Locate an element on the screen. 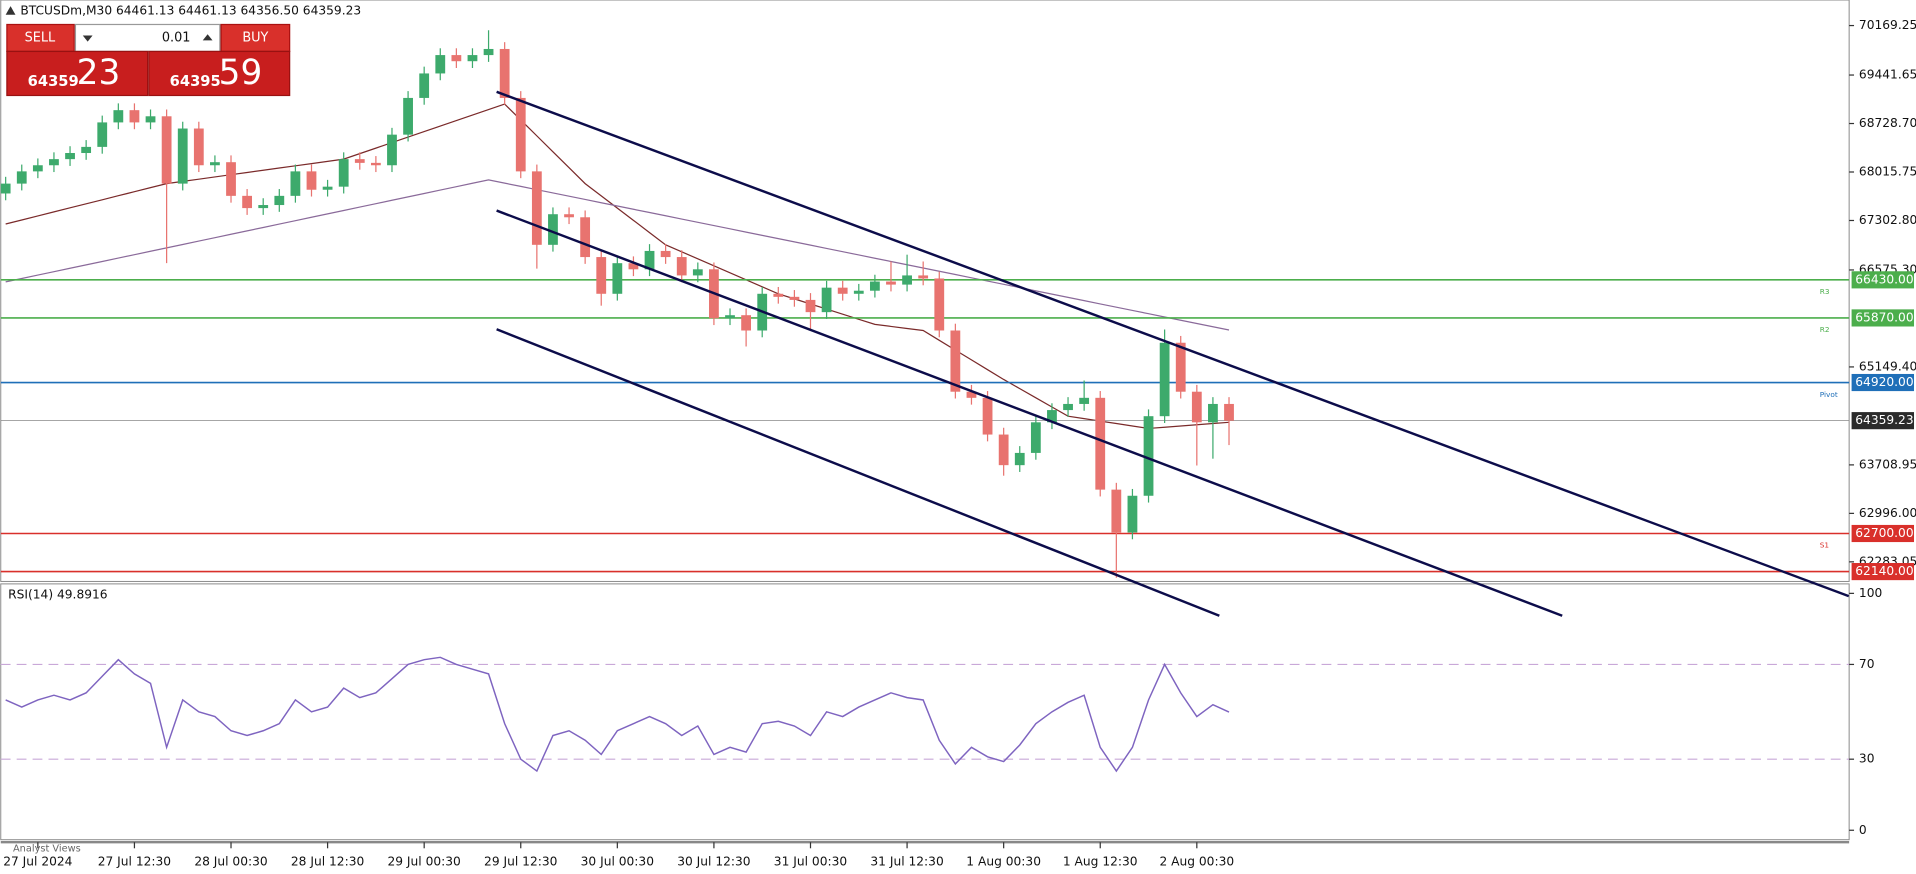 The height and width of the screenshot is (874, 1916). current-price-box is located at coordinates (1883, 421).